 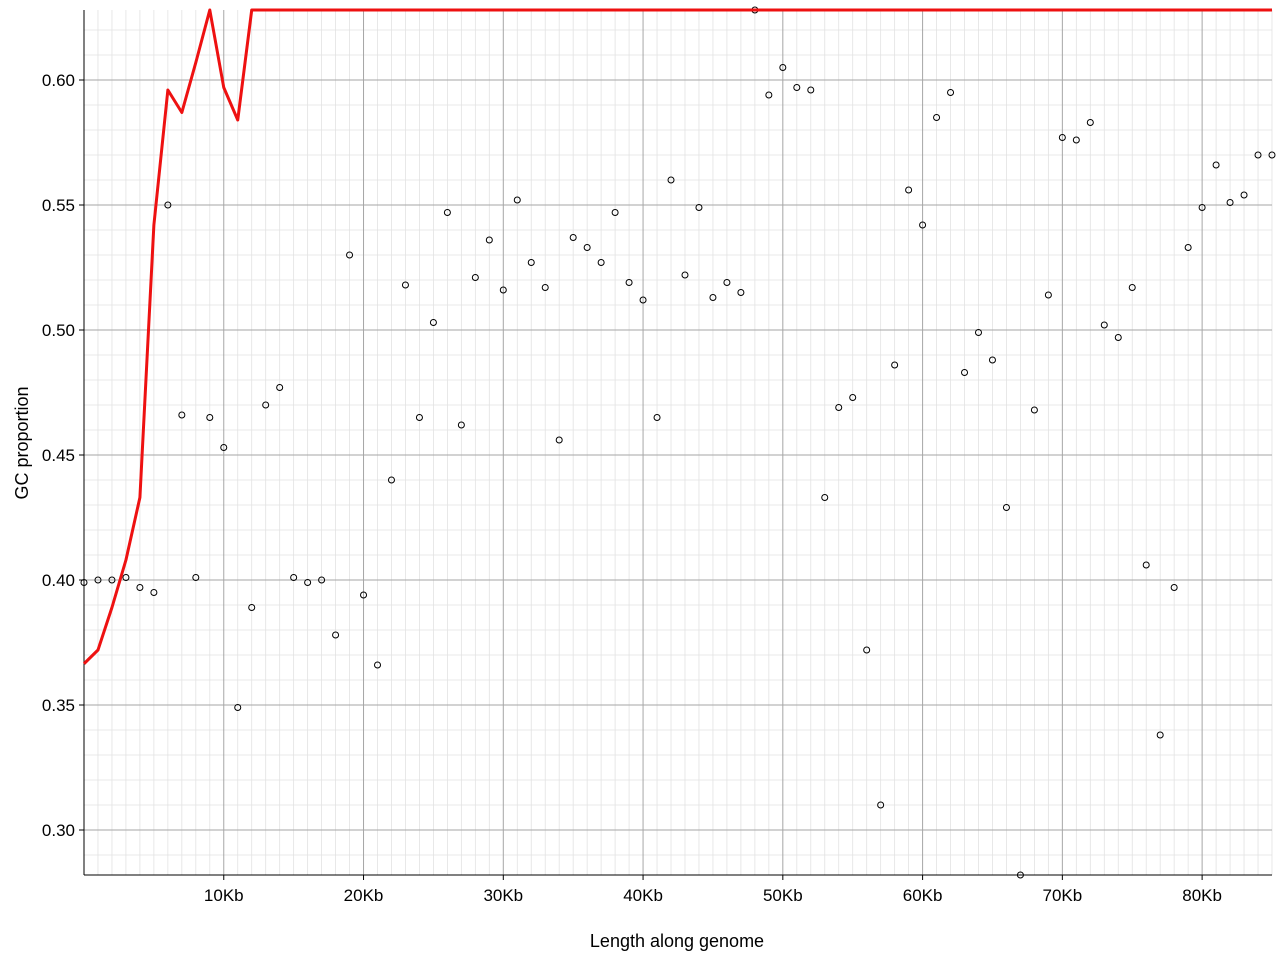 What do you see at coordinates (364, 895) in the screenshot?
I see `x-tick-label: 20Kb` at bounding box center [364, 895].